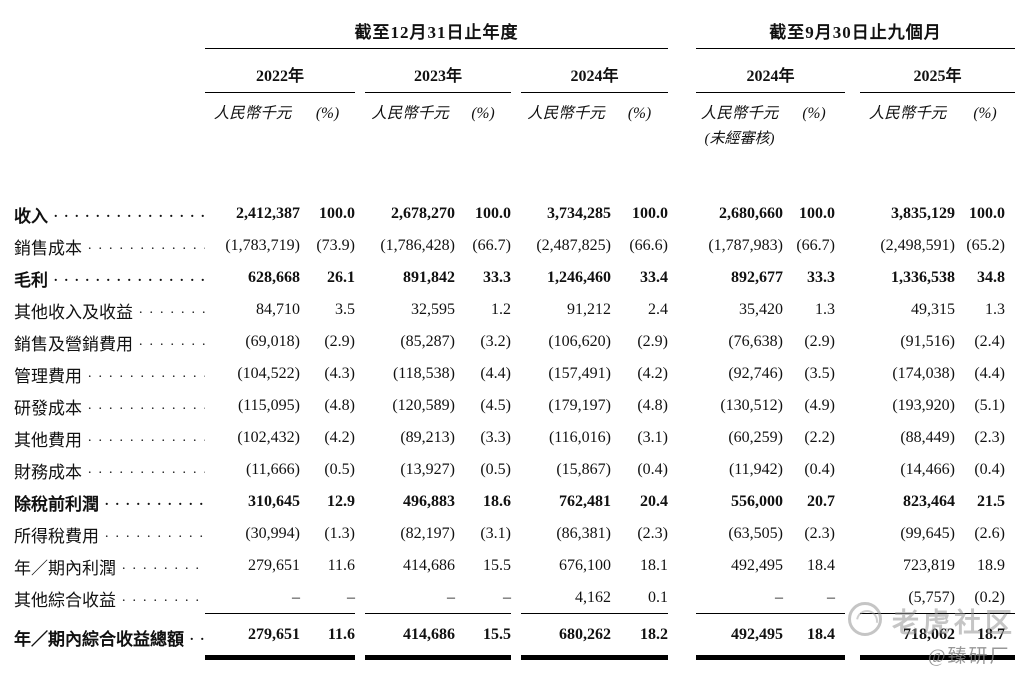  What do you see at coordinates (497, 501) in the screenshot?
I see `cell-value: 18.6` at bounding box center [497, 501].